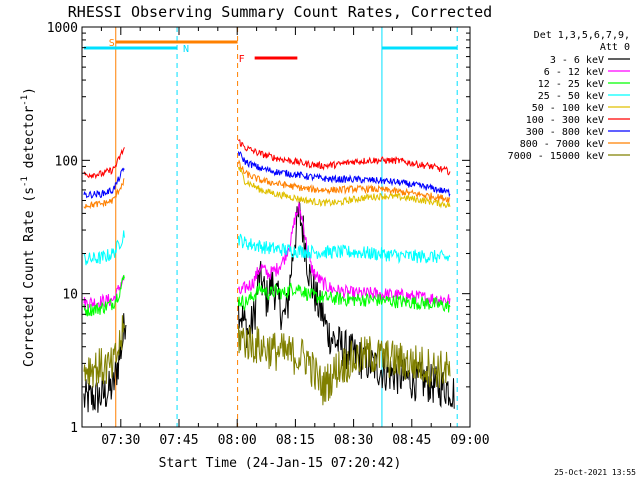  Describe the element at coordinates (615, 47) in the screenshot. I see `legend-header-1: Att 0` at that location.